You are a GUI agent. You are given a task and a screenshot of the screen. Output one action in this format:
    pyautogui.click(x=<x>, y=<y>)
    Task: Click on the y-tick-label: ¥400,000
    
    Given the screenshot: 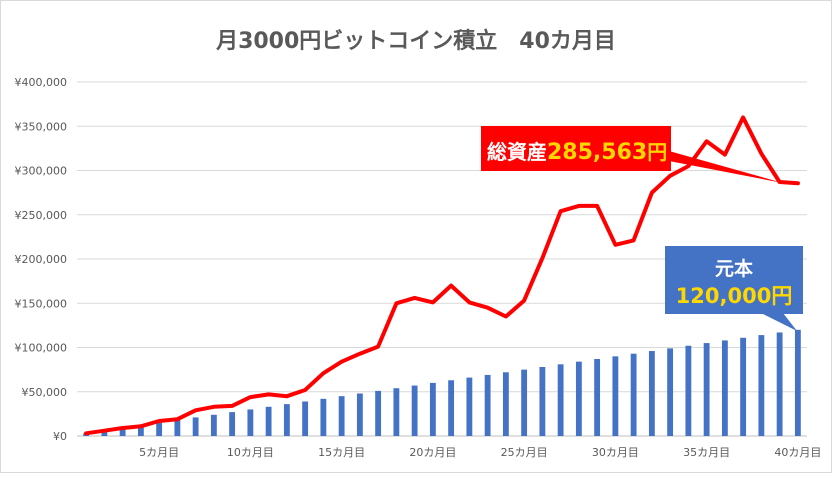 What is the action you would take?
    pyautogui.click(x=41, y=82)
    